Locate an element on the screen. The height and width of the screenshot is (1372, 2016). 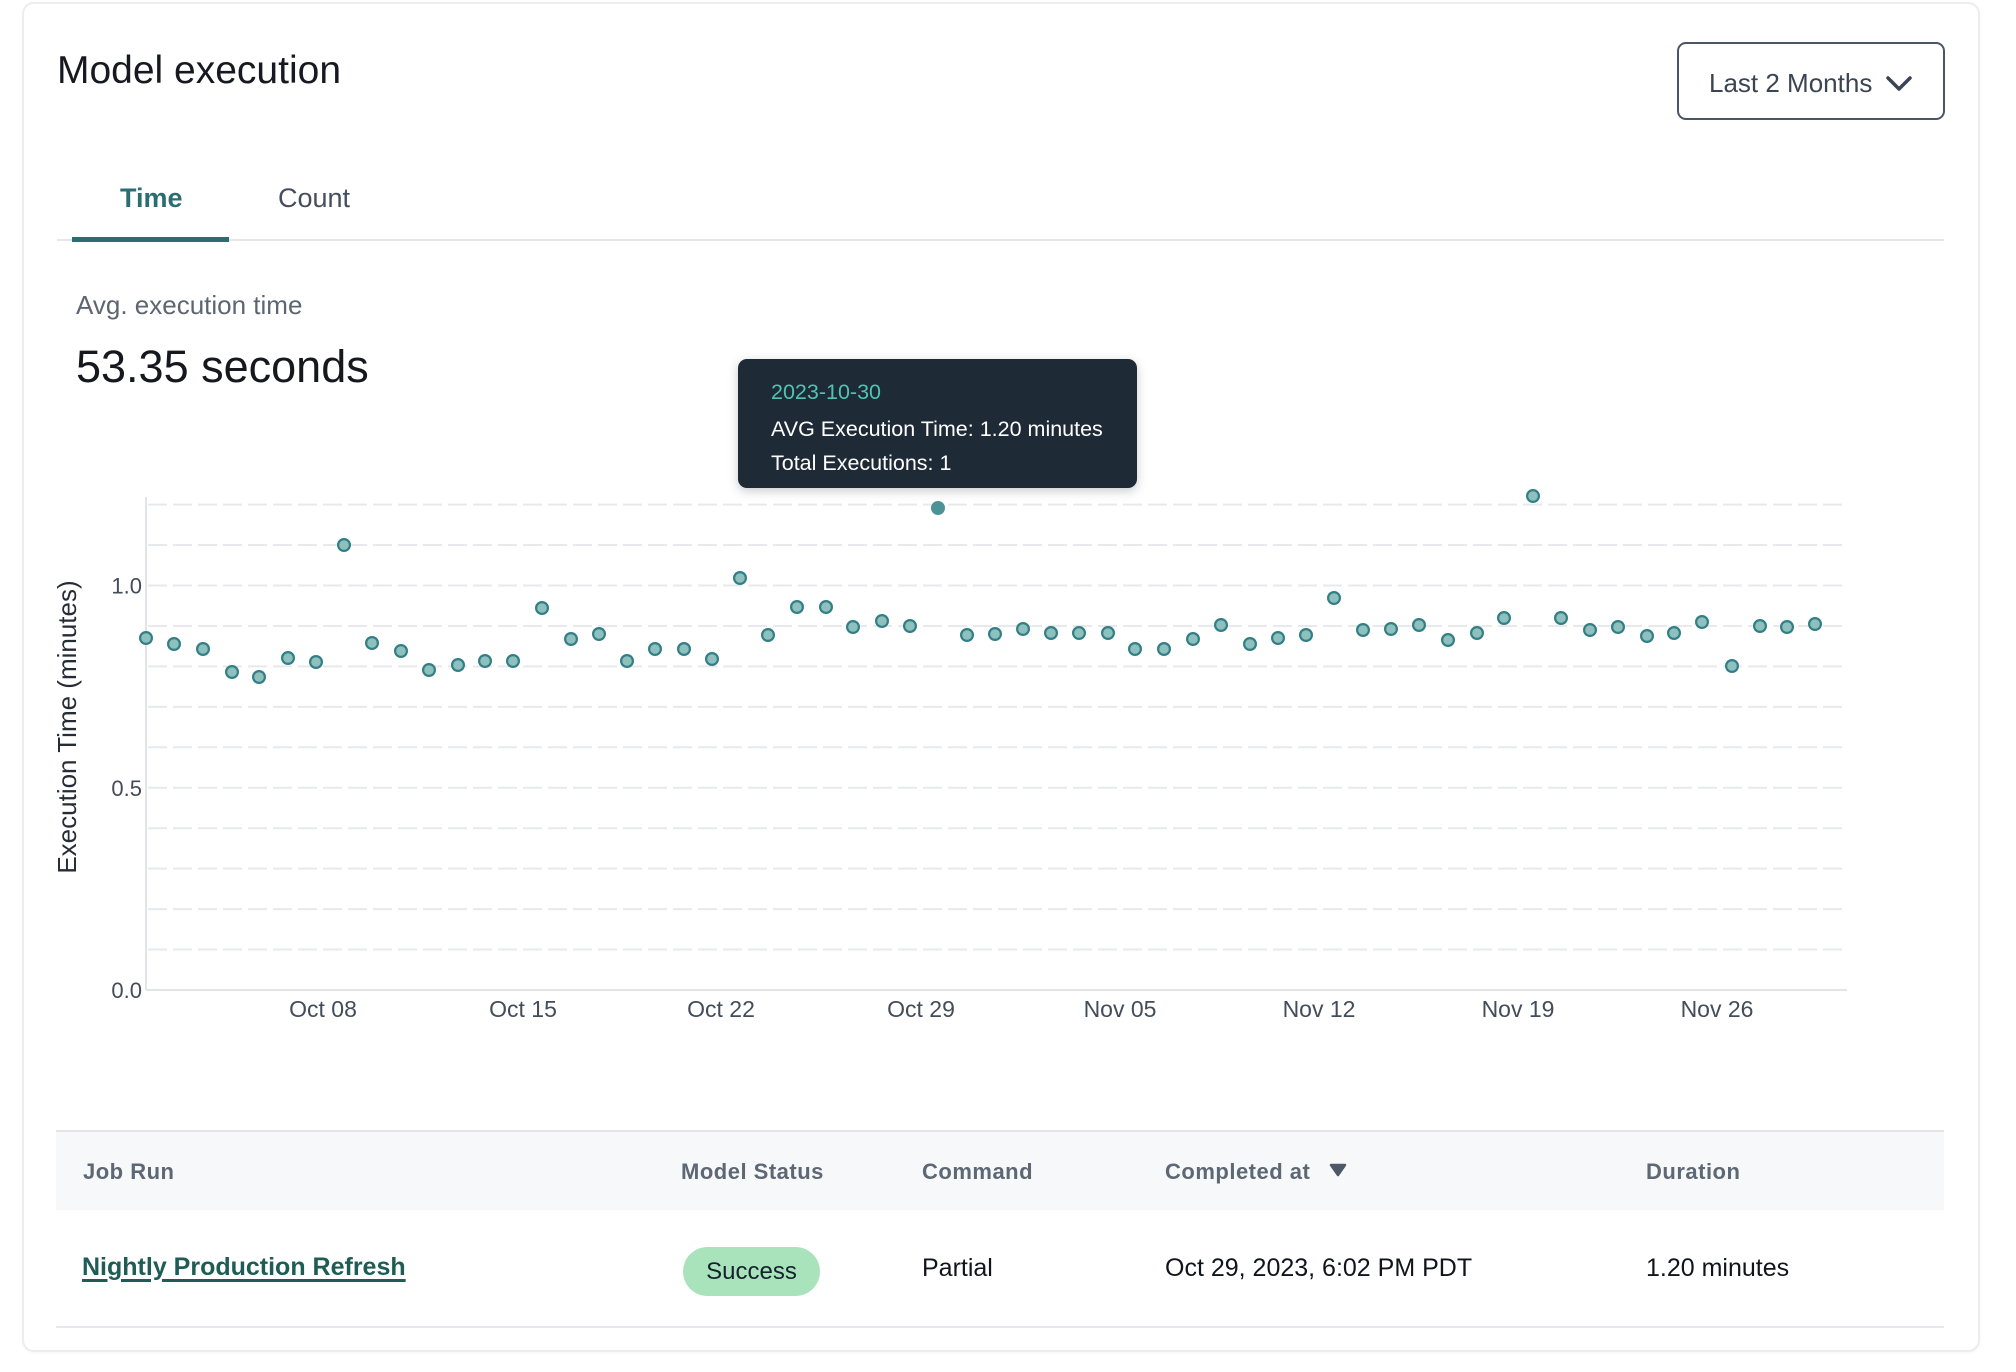
svg-text: 0.0 is located at coordinates (126, 990).